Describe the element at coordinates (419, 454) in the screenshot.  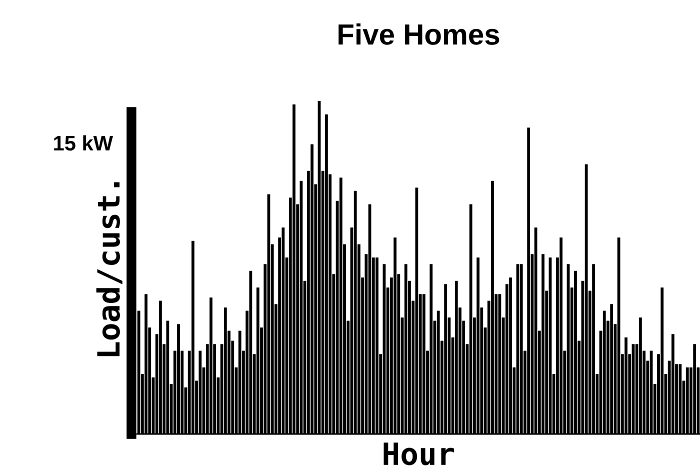
I see `x-axis-title: Hour` at that location.